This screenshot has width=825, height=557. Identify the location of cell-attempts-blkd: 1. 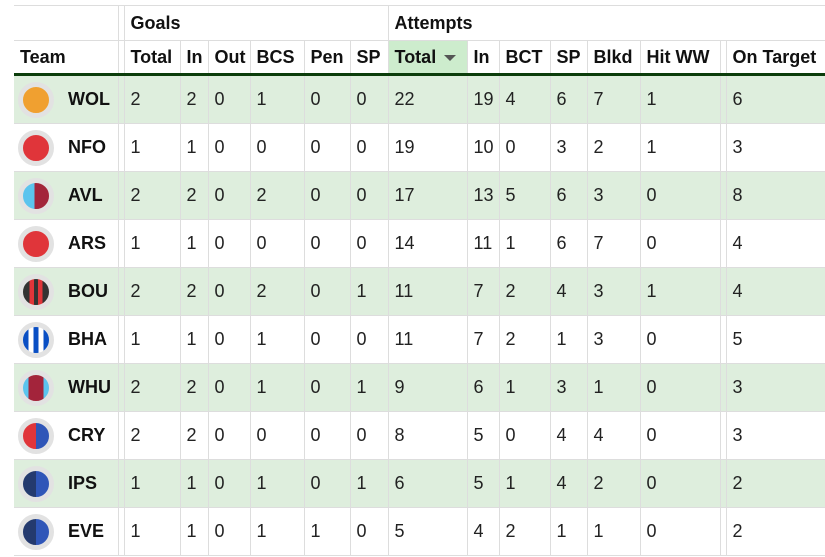
(613, 531).